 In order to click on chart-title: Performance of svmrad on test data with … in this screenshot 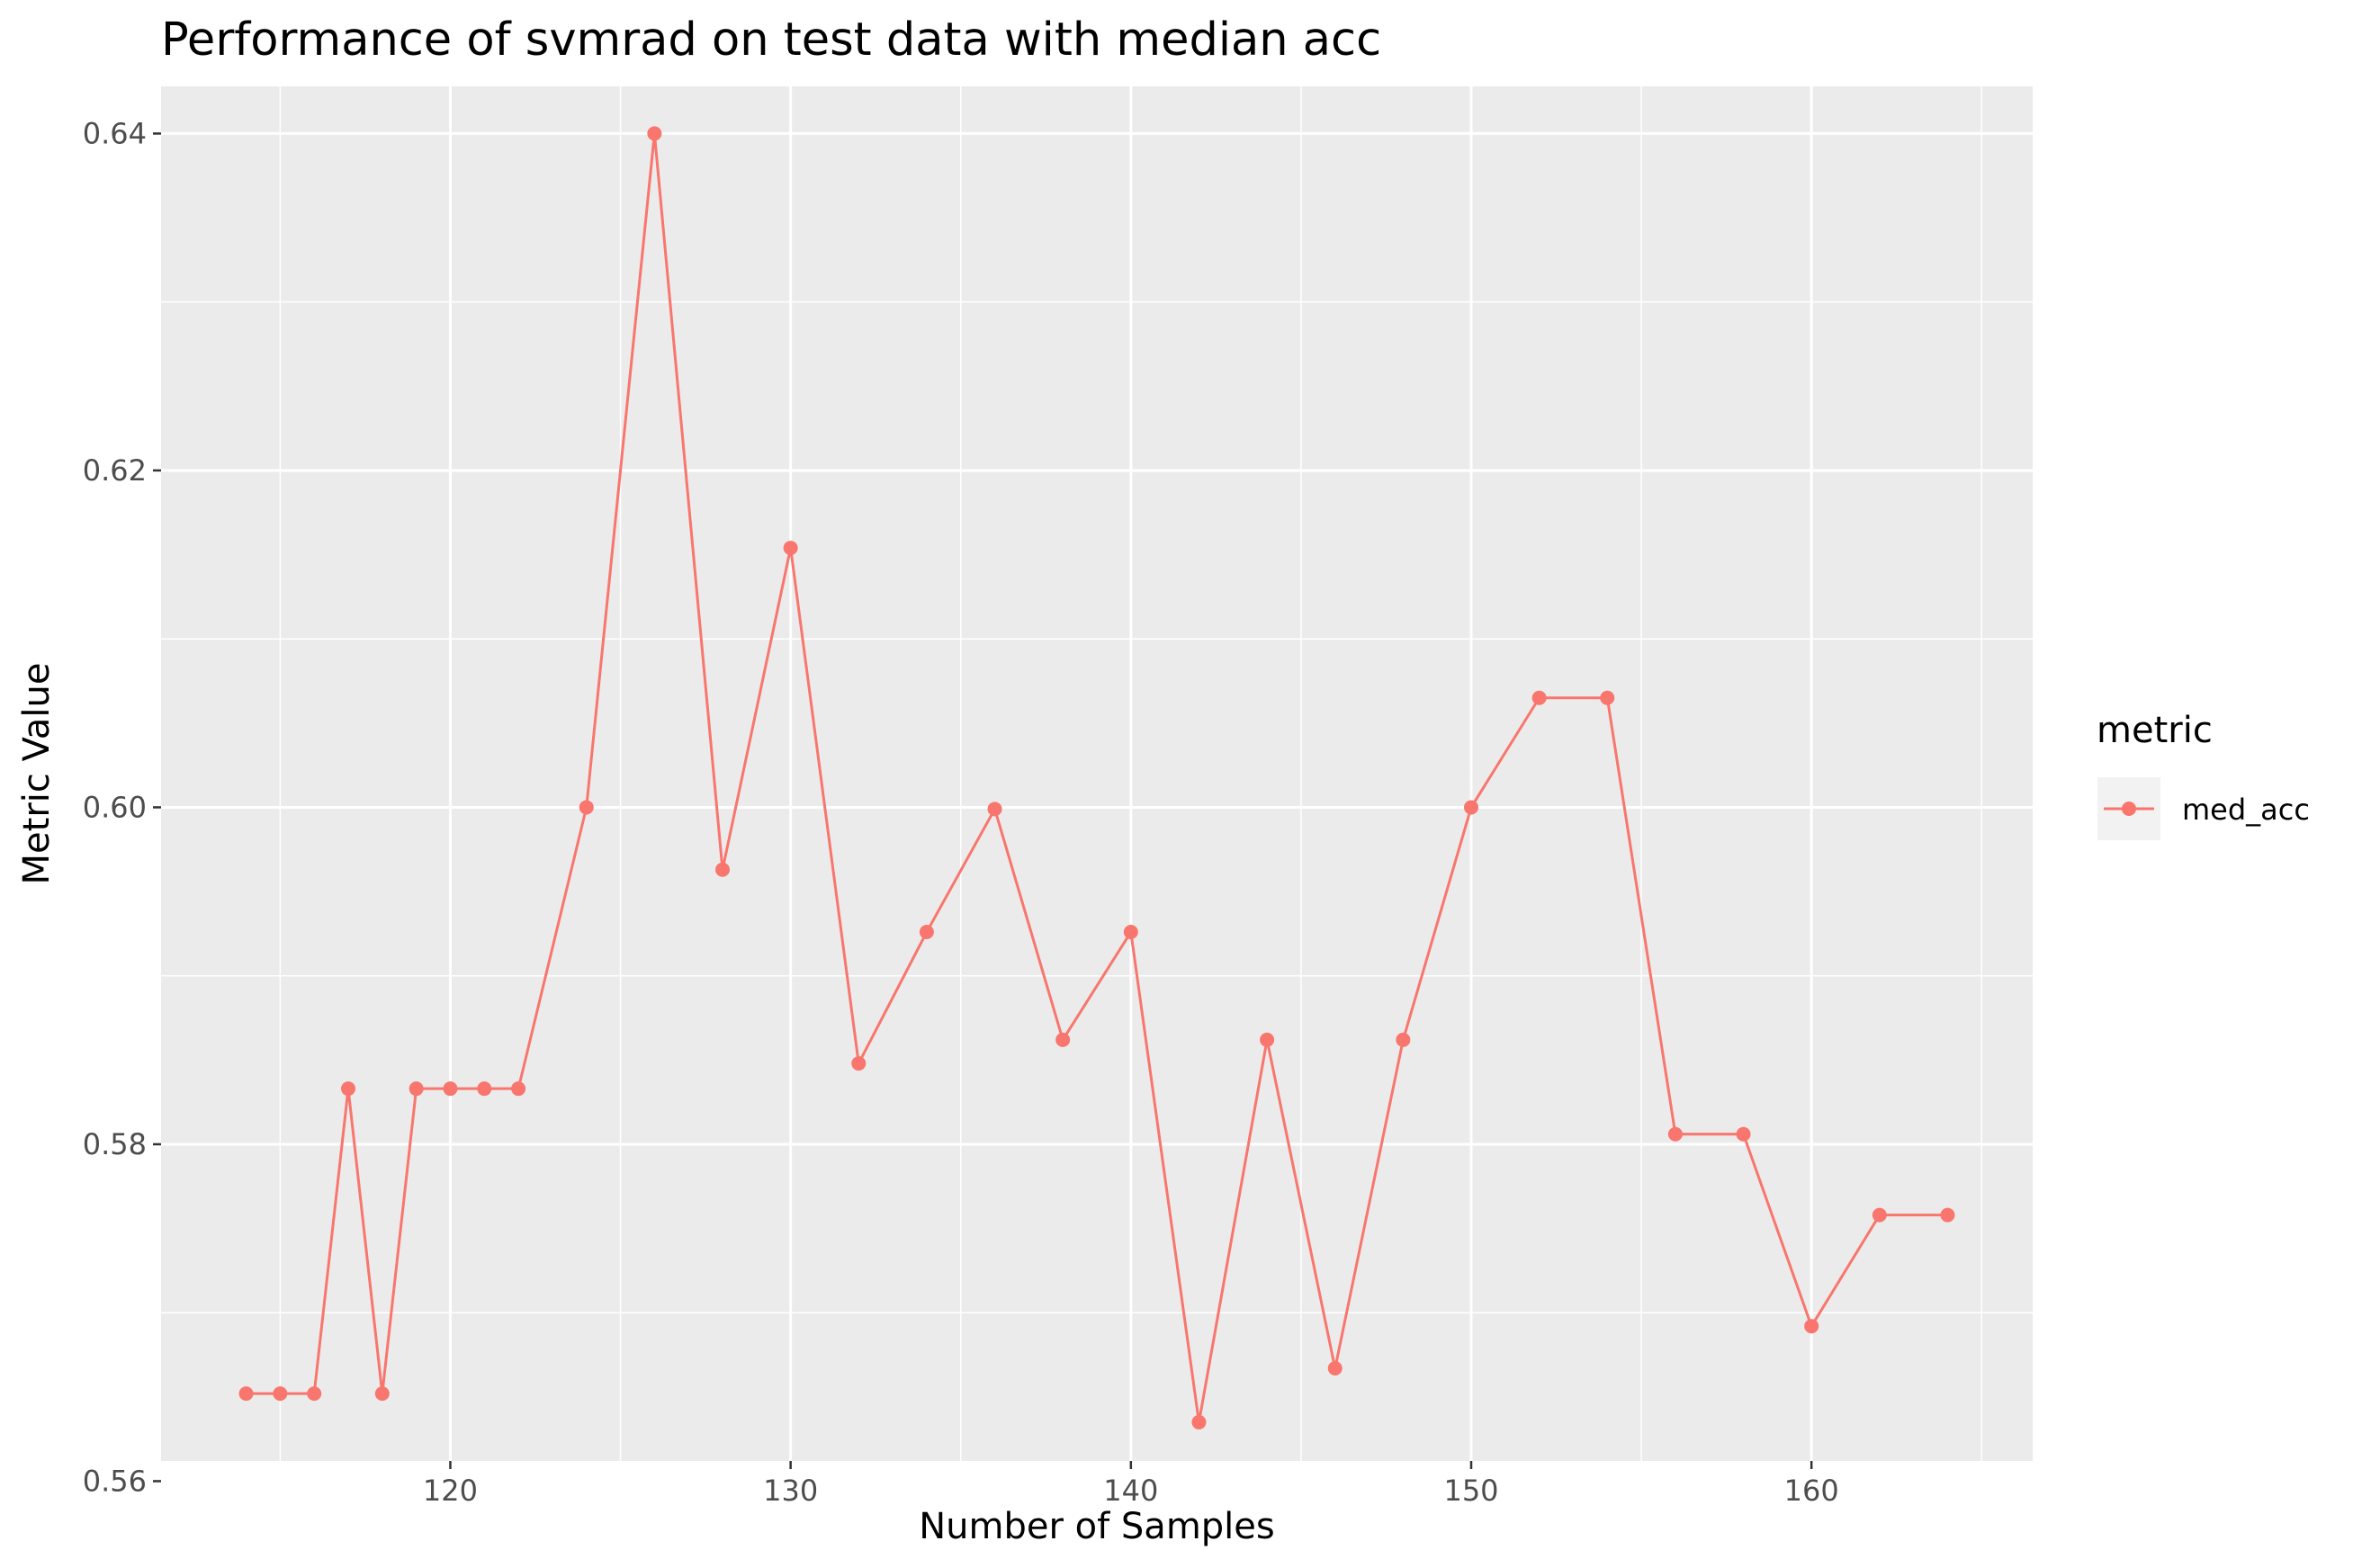, I will do `click(771, 40)`.